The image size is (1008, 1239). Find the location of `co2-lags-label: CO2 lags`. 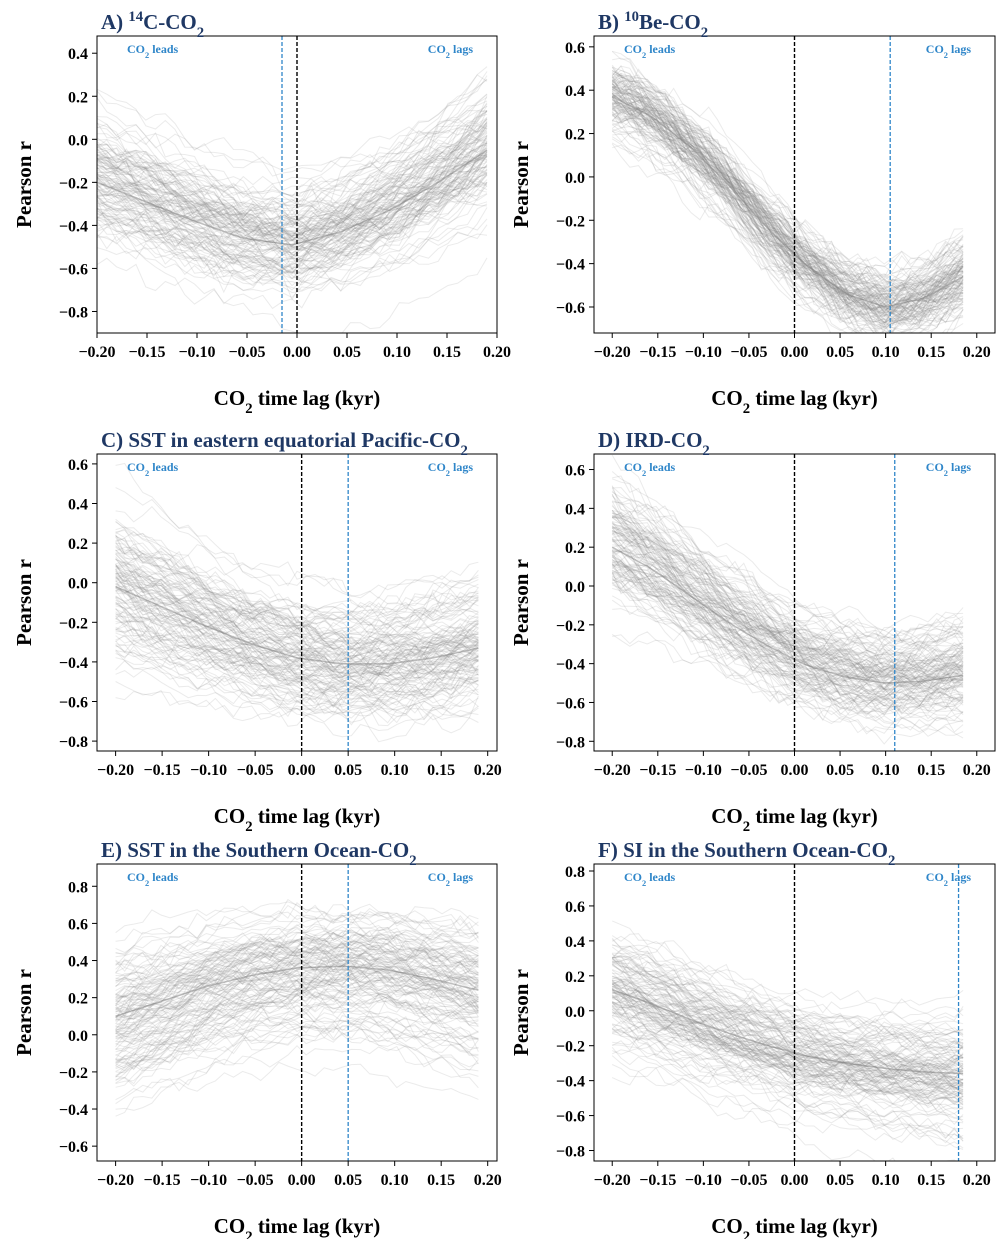

co2-lags-label: CO2 lags is located at coordinates (949, 469).